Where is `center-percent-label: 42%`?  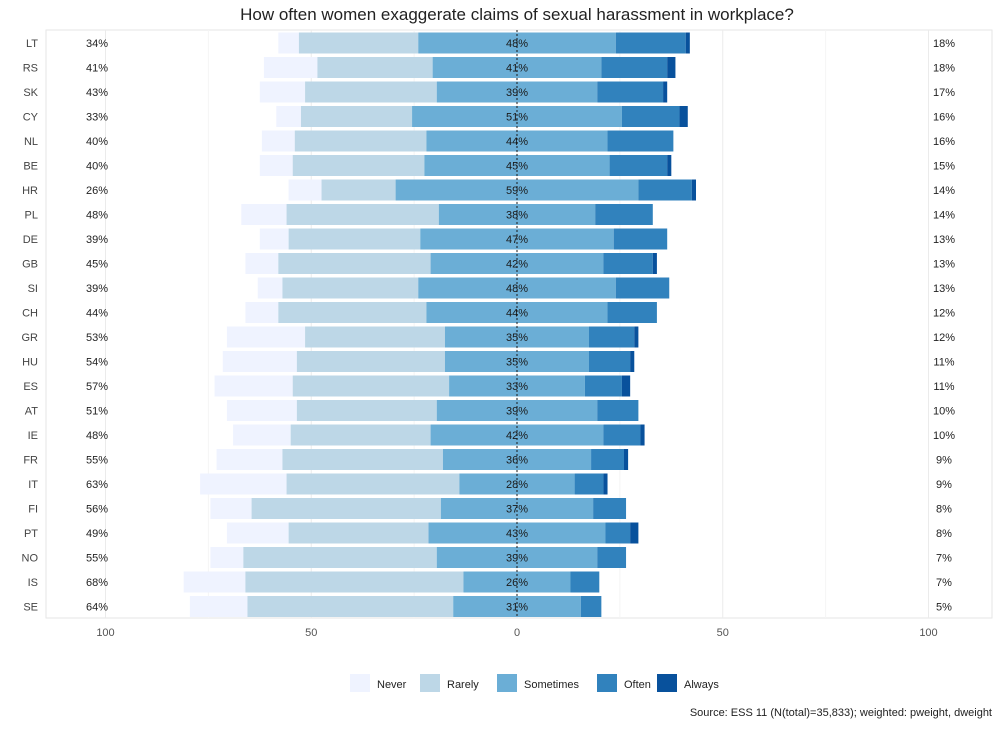
center-percent-label: 42% is located at coordinates (517, 265).